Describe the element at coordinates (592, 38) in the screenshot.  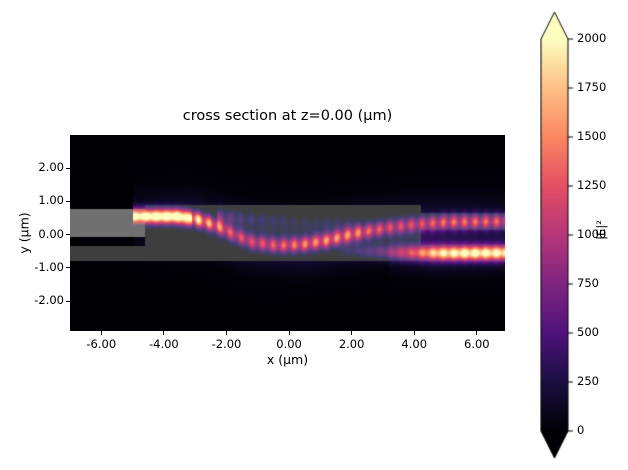
I see `colorbar-tick-label: 2000` at that location.